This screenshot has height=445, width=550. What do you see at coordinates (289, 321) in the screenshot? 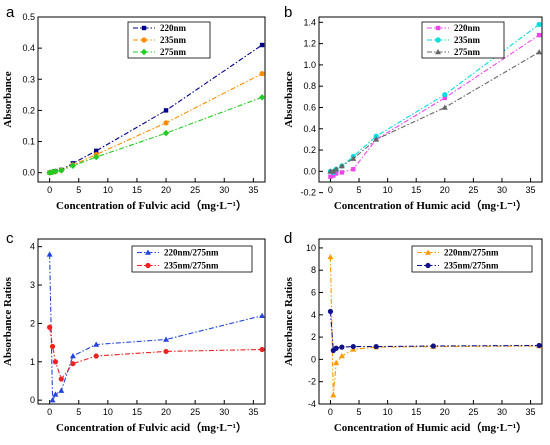
I see `y-axis-label: Absorbance Ratios` at bounding box center [289, 321].